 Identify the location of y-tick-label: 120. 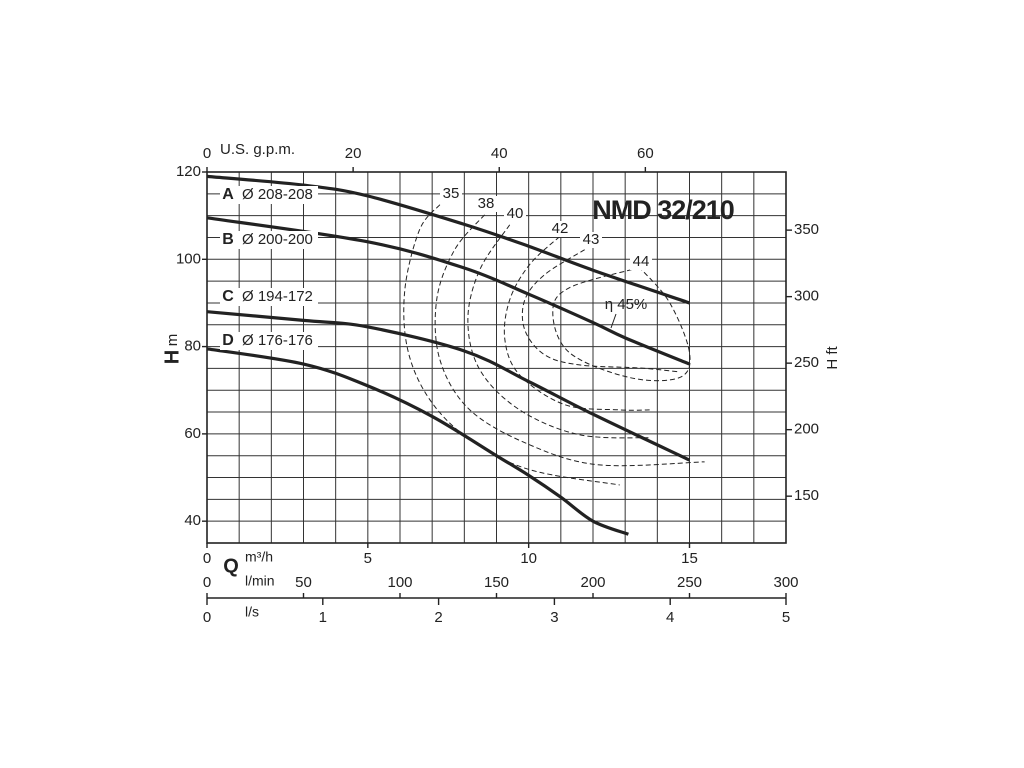
(188, 171).